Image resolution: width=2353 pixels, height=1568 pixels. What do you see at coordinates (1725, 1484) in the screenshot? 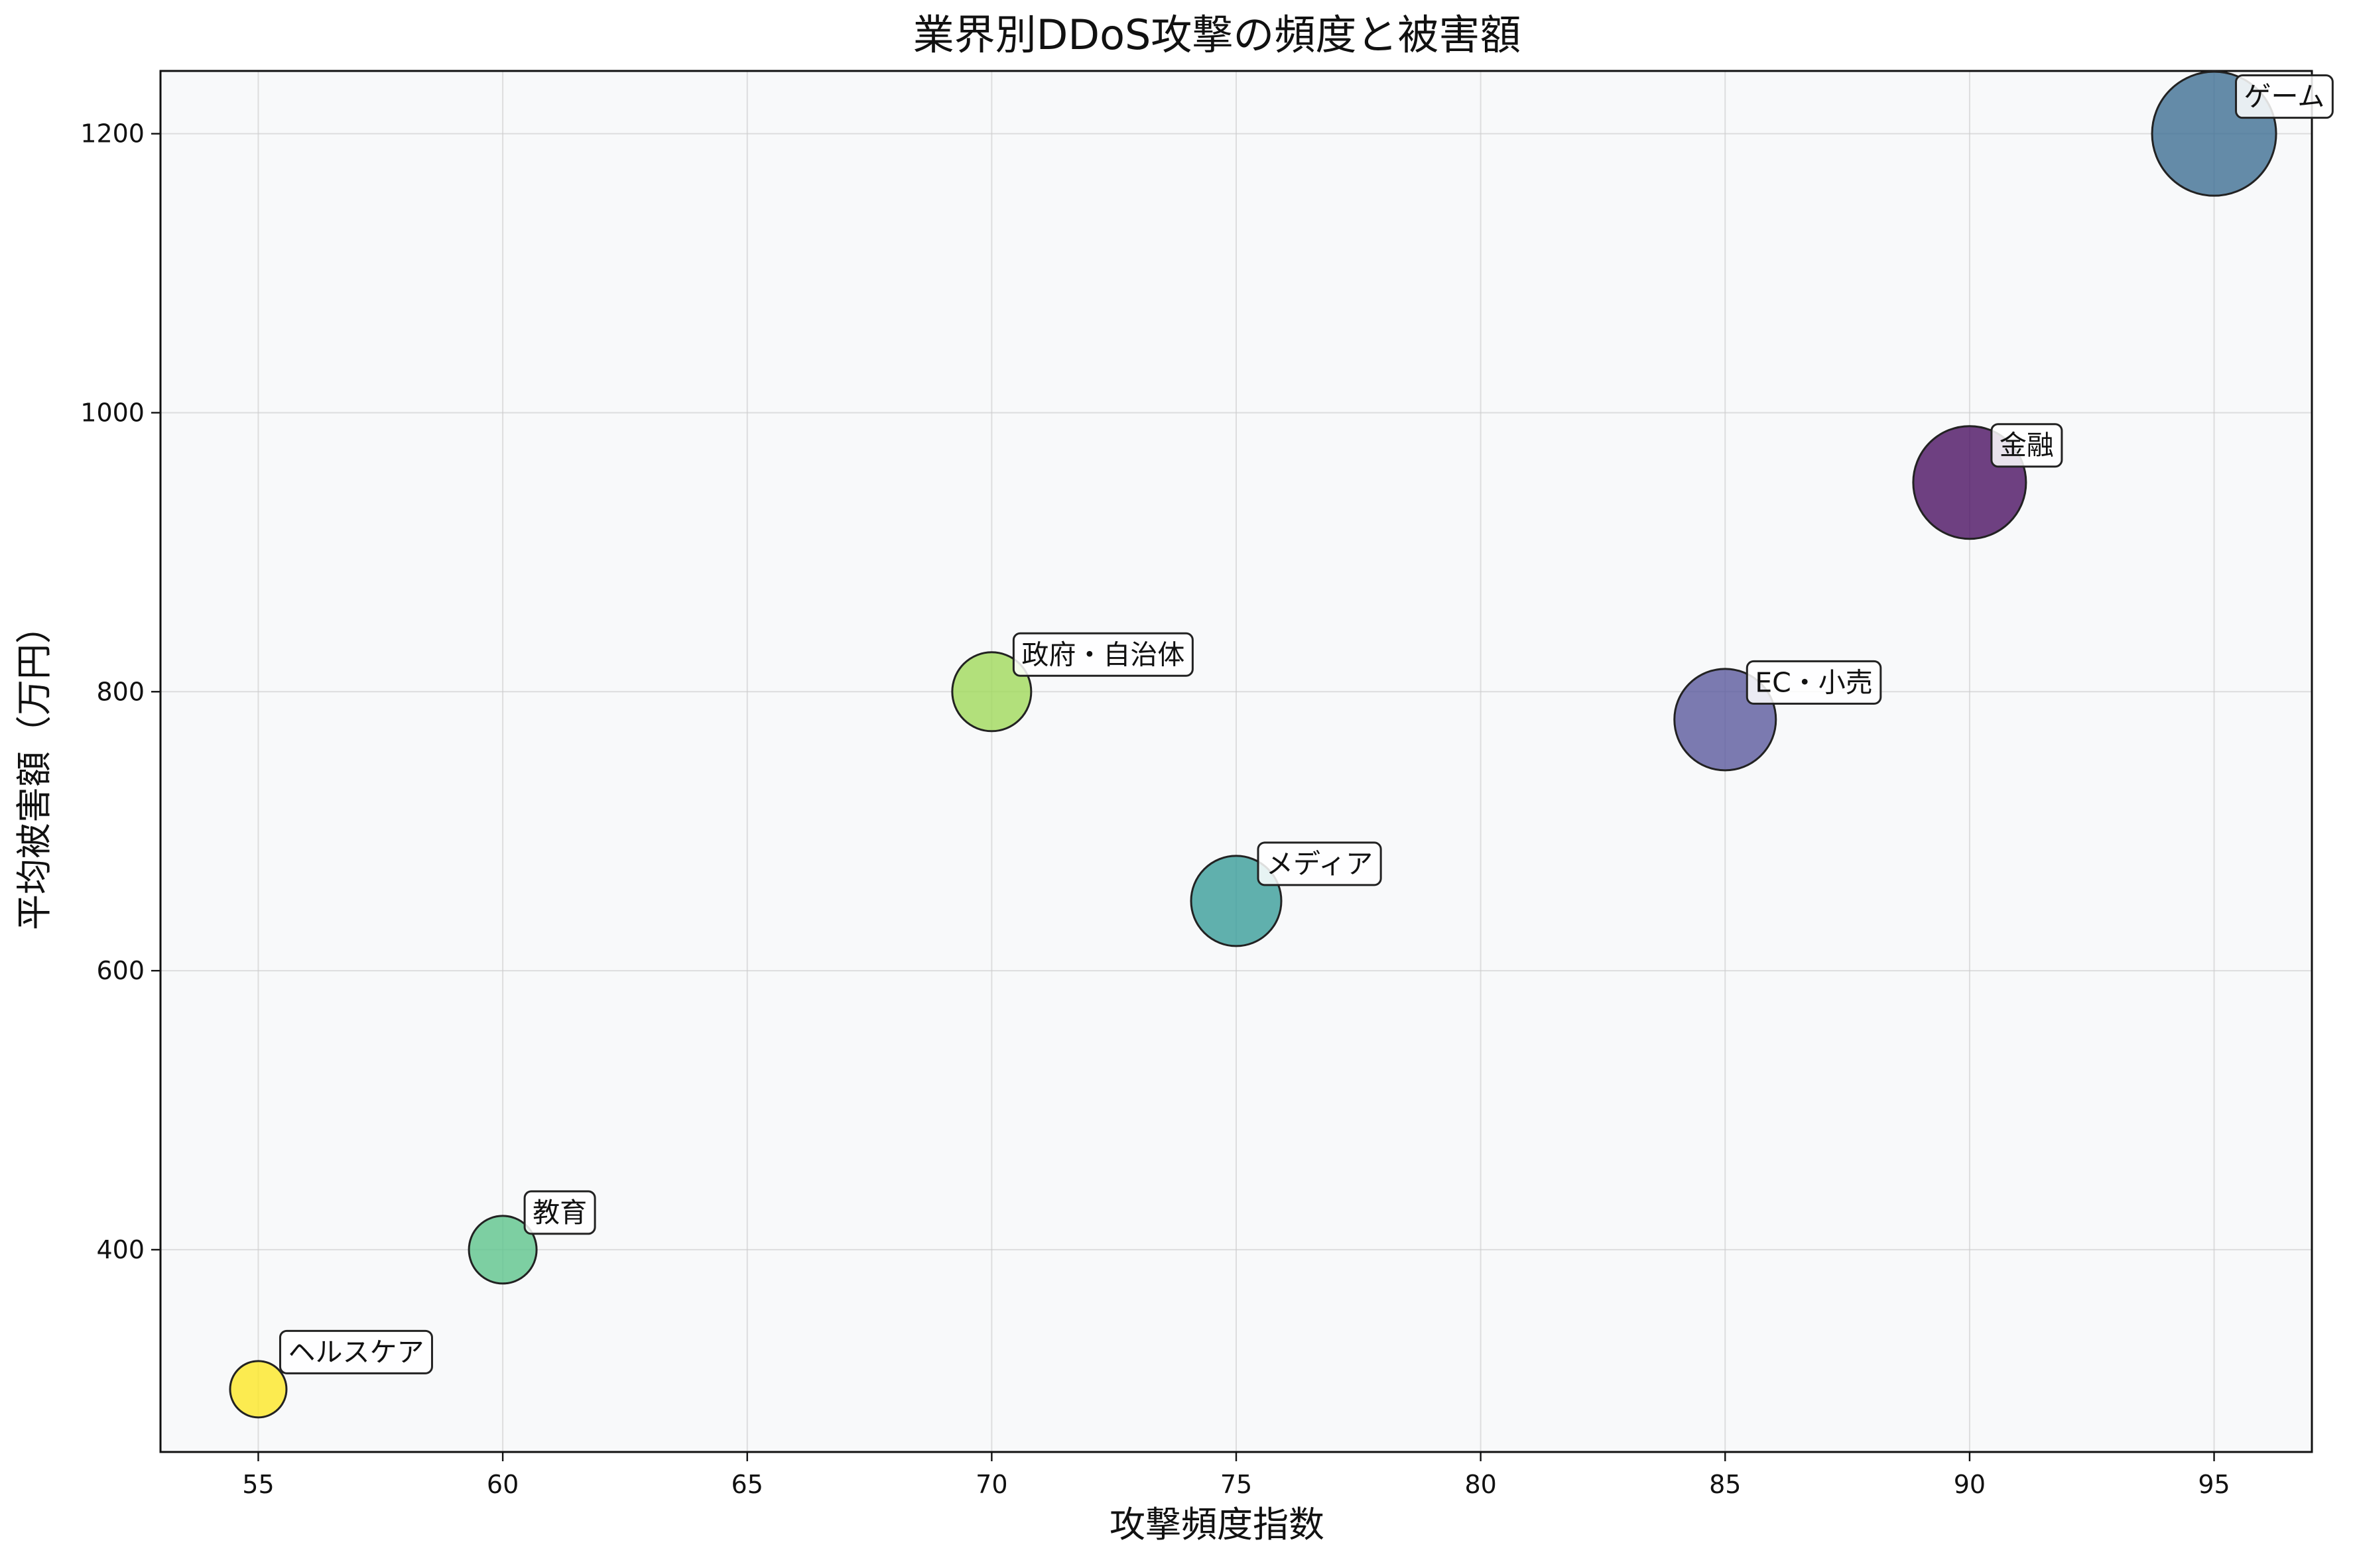
I see `x-tick-label: 85` at bounding box center [1725, 1484].